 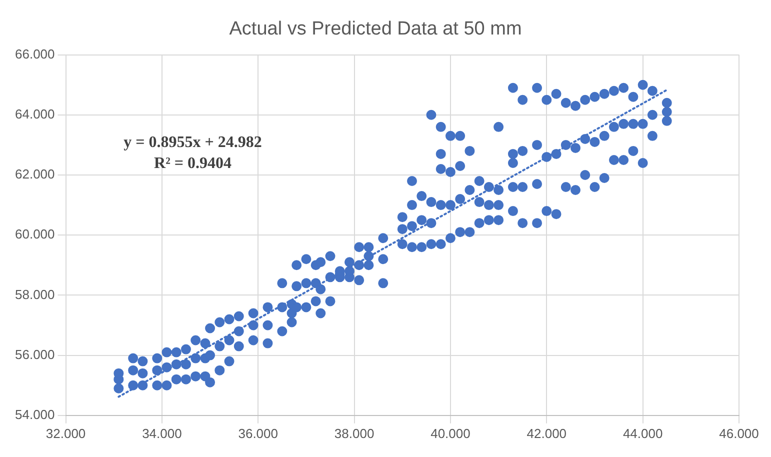 What do you see at coordinates (34, 174) in the screenshot?
I see `y-tick-label: 62.000` at bounding box center [34, 174].